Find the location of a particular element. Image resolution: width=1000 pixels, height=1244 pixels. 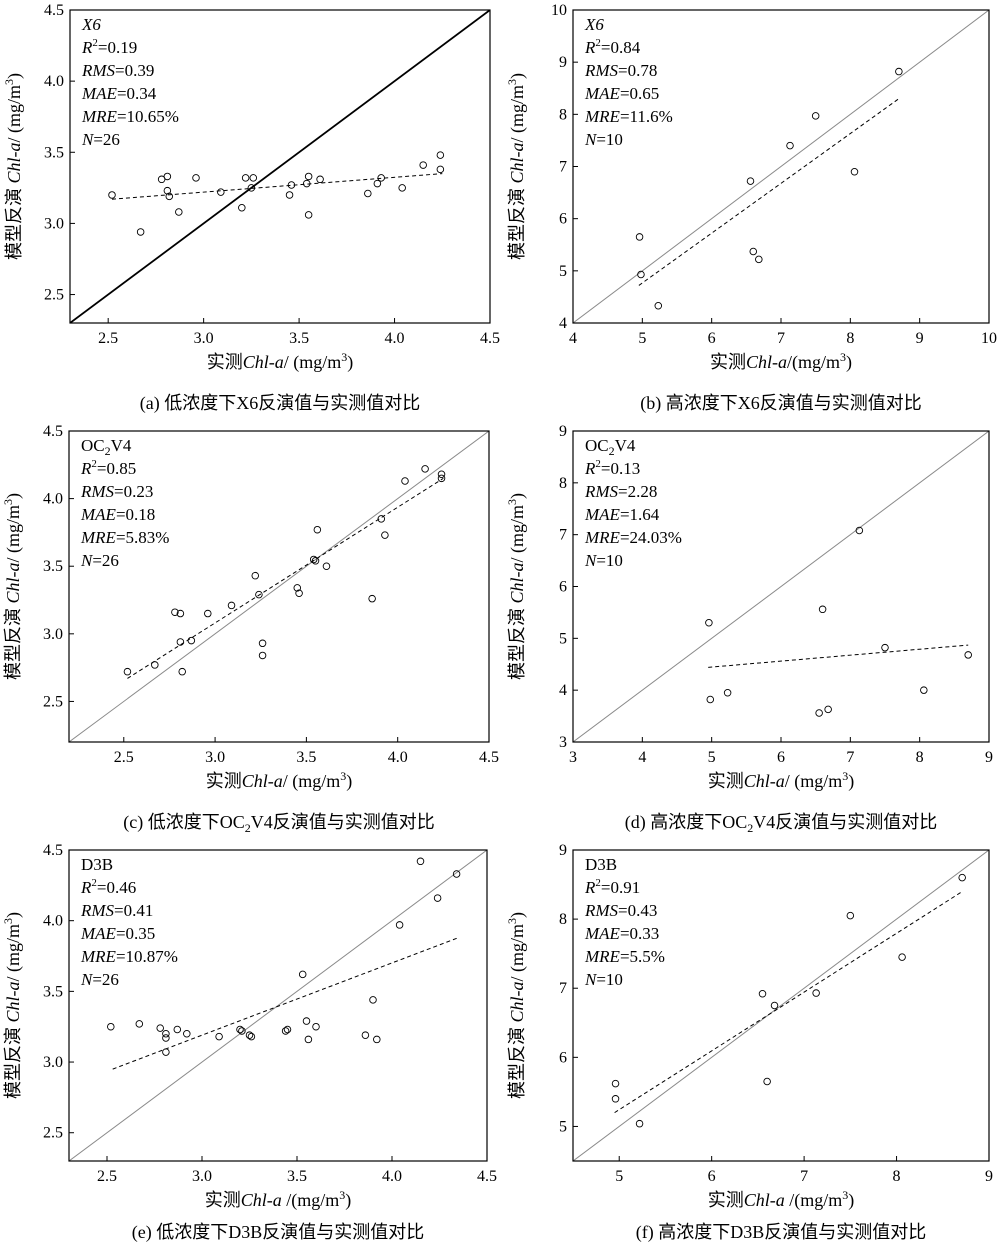

figure-caption: (e) 低浓度下D3B反演值与实测值对比 is located at coordinates (278, 1232).